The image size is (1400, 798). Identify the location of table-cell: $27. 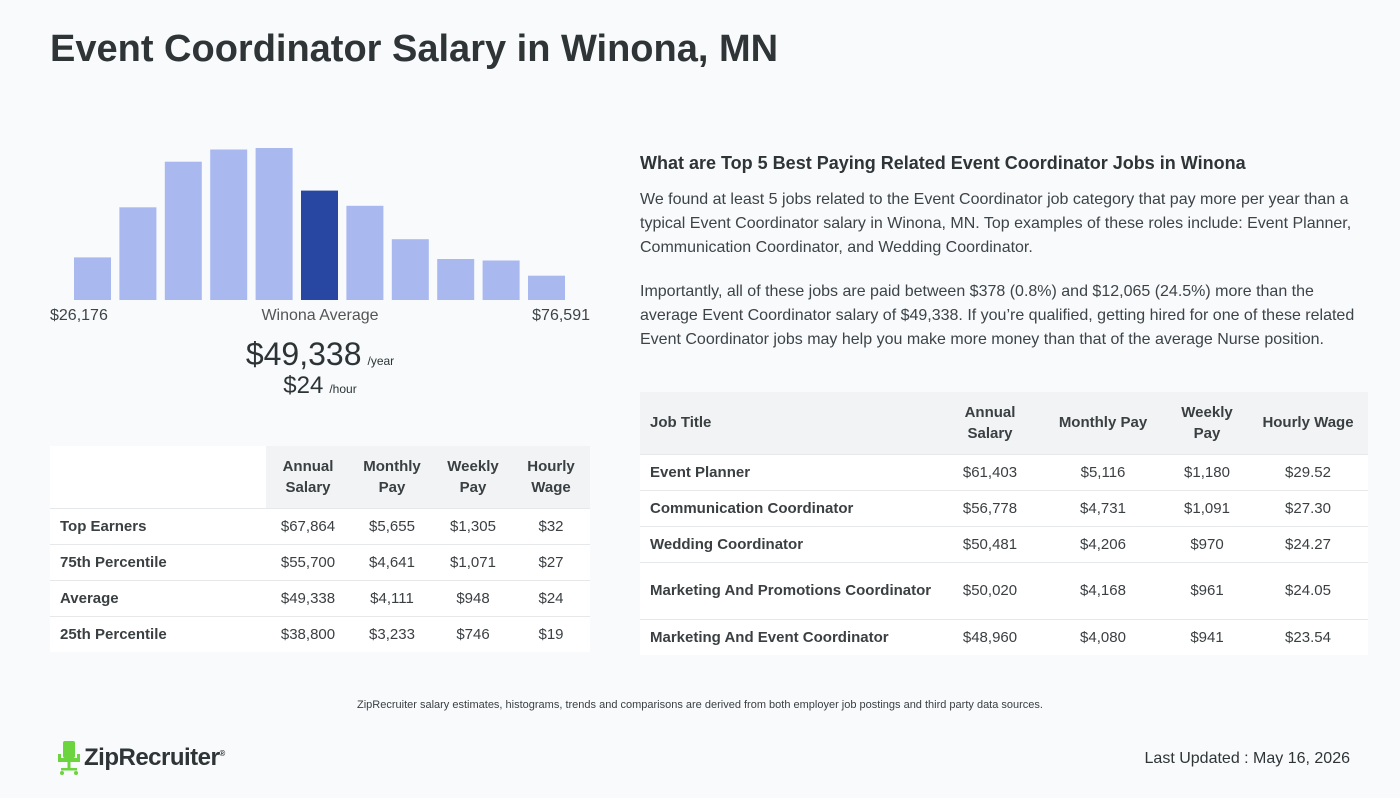
(551, 561).